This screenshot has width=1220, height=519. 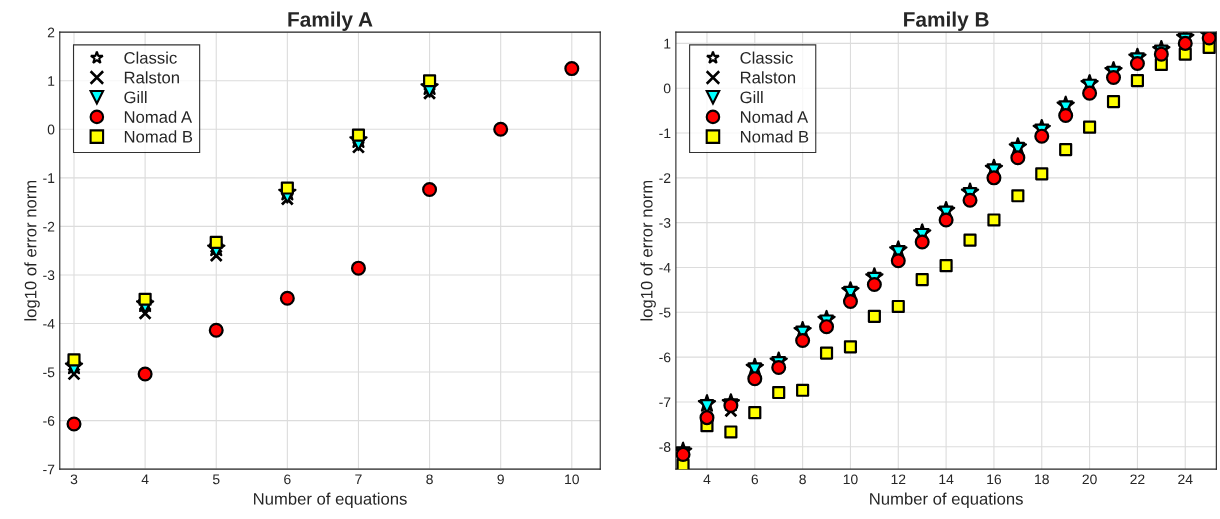 I want to click on chart-title: Family B, so click(x=946, y=21).